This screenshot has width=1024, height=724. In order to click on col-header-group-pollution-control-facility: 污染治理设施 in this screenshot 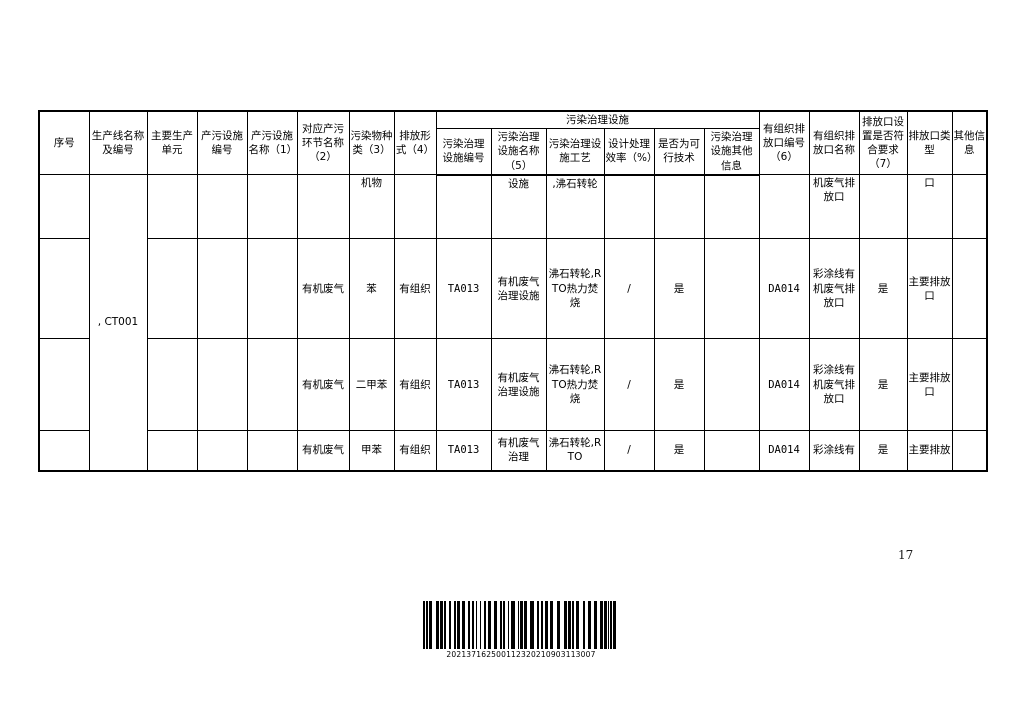, I will do `click(597, 120)`.